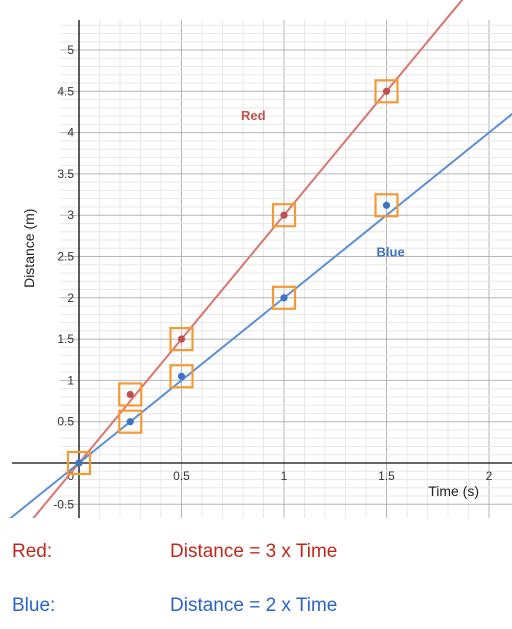 This screenshot has width=512, height=629. What do you see at coordinates (65, 91) in the screenshot?
I see `y-tick-label: 4.5` at bounding box center [65, 91].